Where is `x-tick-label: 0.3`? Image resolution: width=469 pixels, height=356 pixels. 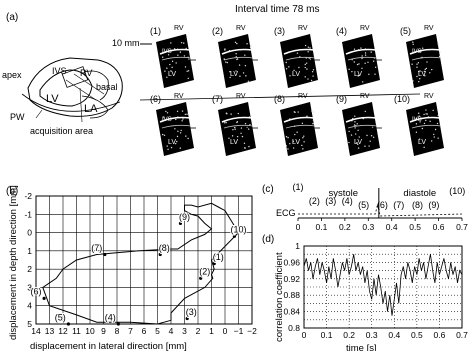
x-tick-label: 0.3 is located at coordinates (372, 335).